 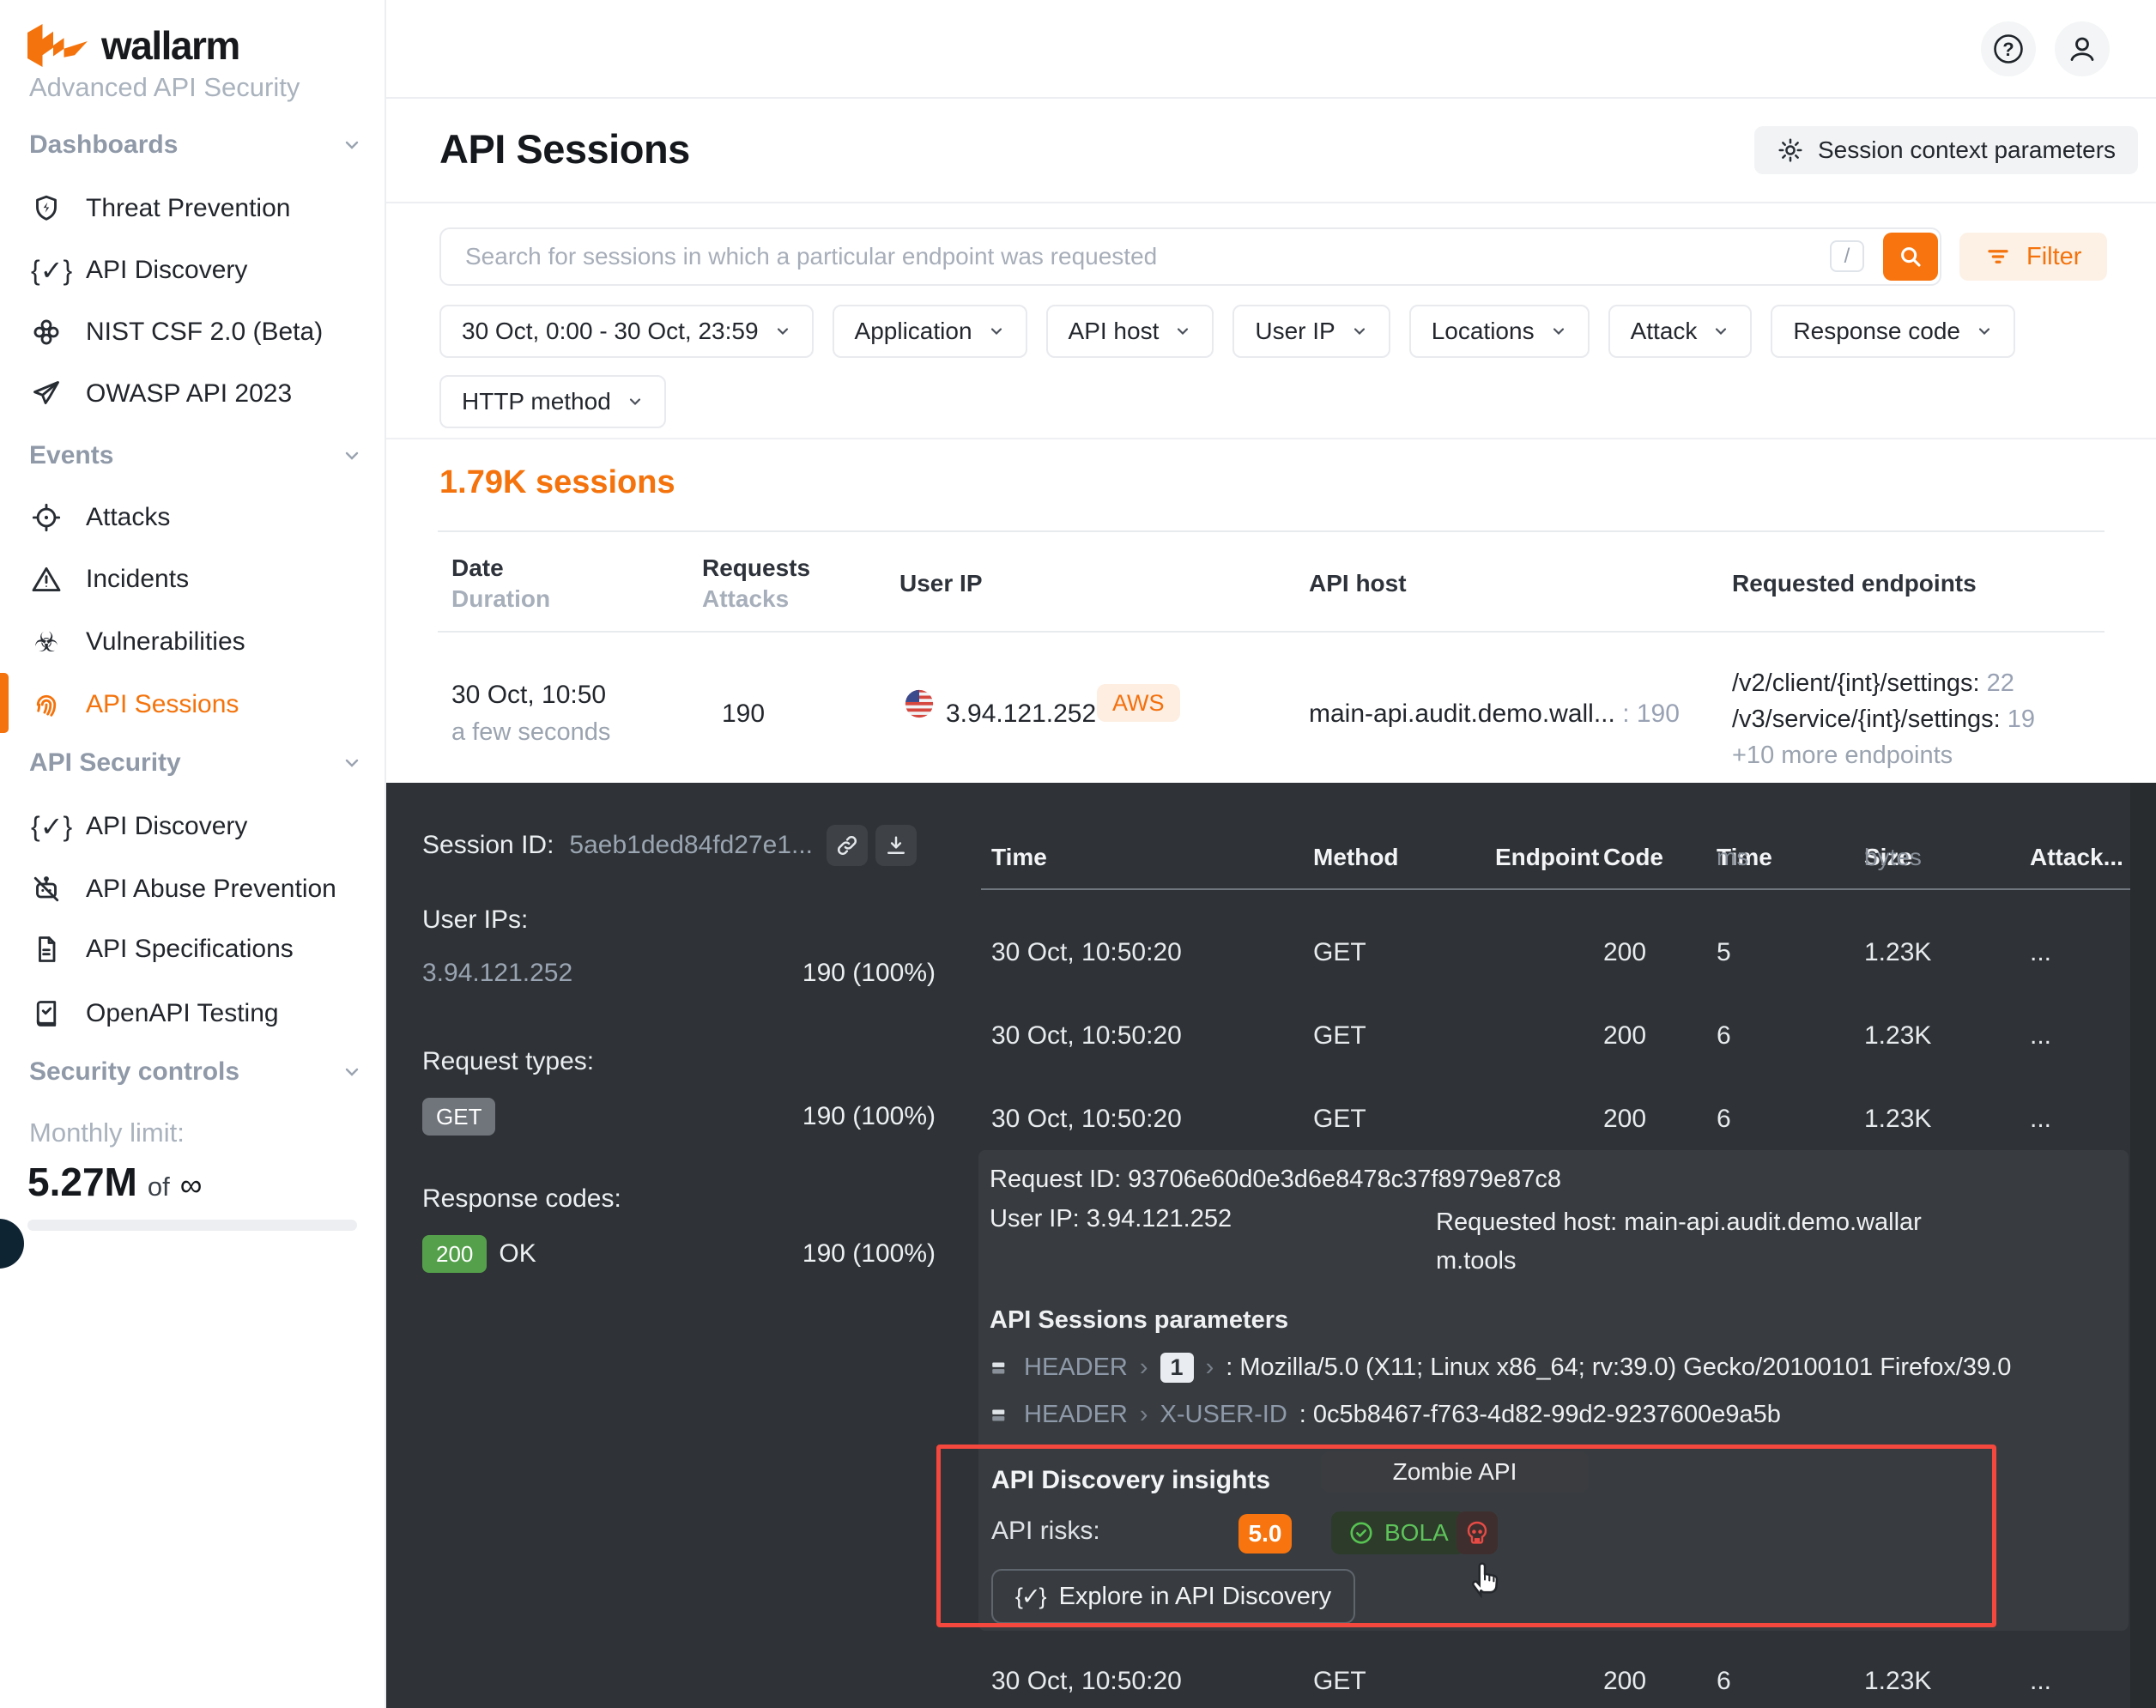 What do you see at coordinates (1177, 1368) in the screenshot?
I see `param-key-badge: 1` at bounding box center [1177, 1368].